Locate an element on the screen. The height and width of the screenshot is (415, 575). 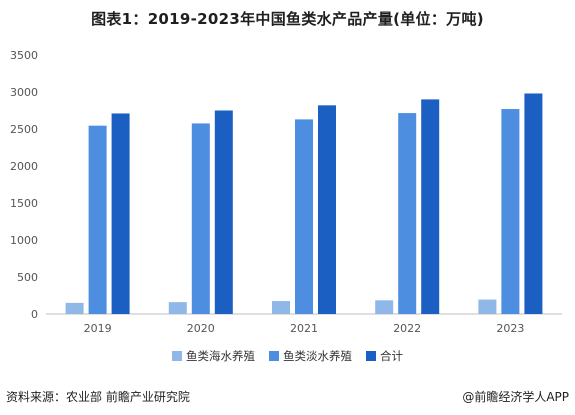
legend-swatch-marine is located at coordinates (177, 356).